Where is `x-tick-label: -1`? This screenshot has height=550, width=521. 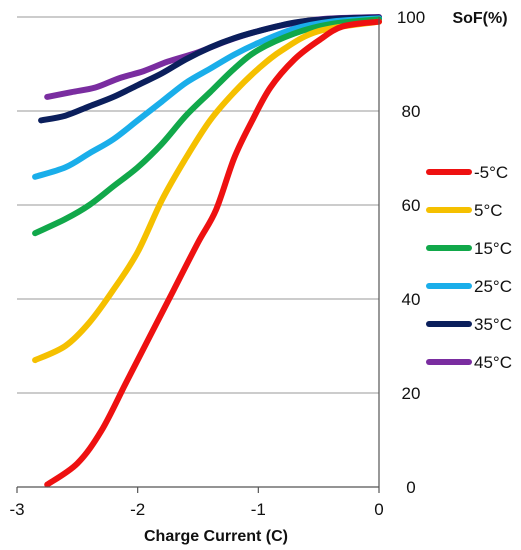 x-tick-label: -1 is located at coordinates (258, 509).